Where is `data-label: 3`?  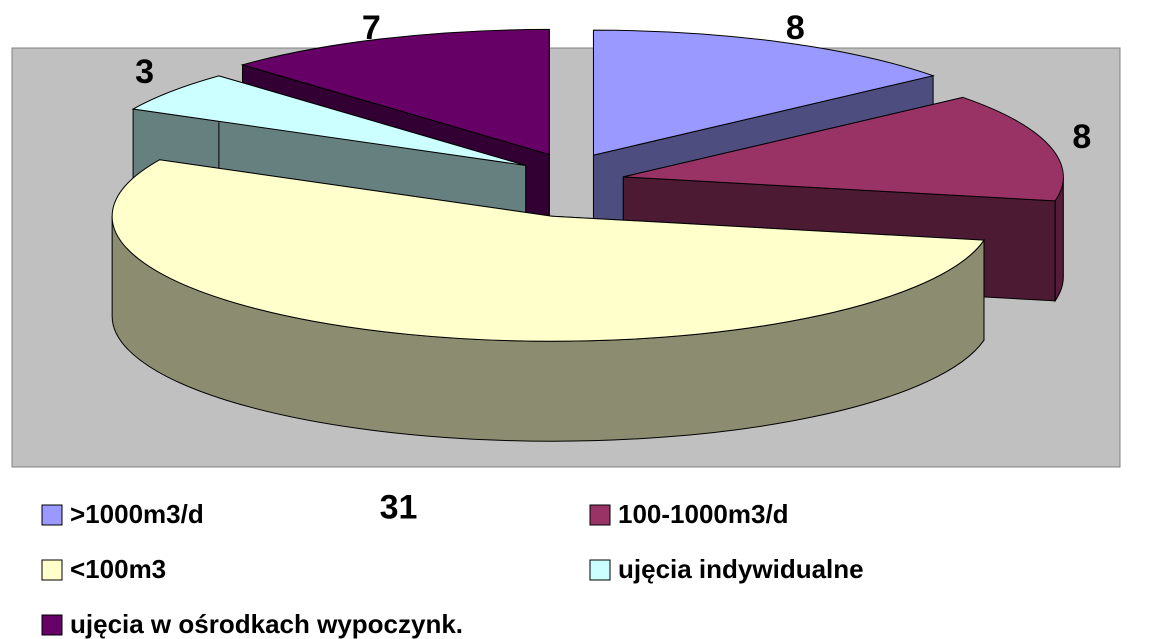 data-label: 3 is located at coordinates (144, 72).